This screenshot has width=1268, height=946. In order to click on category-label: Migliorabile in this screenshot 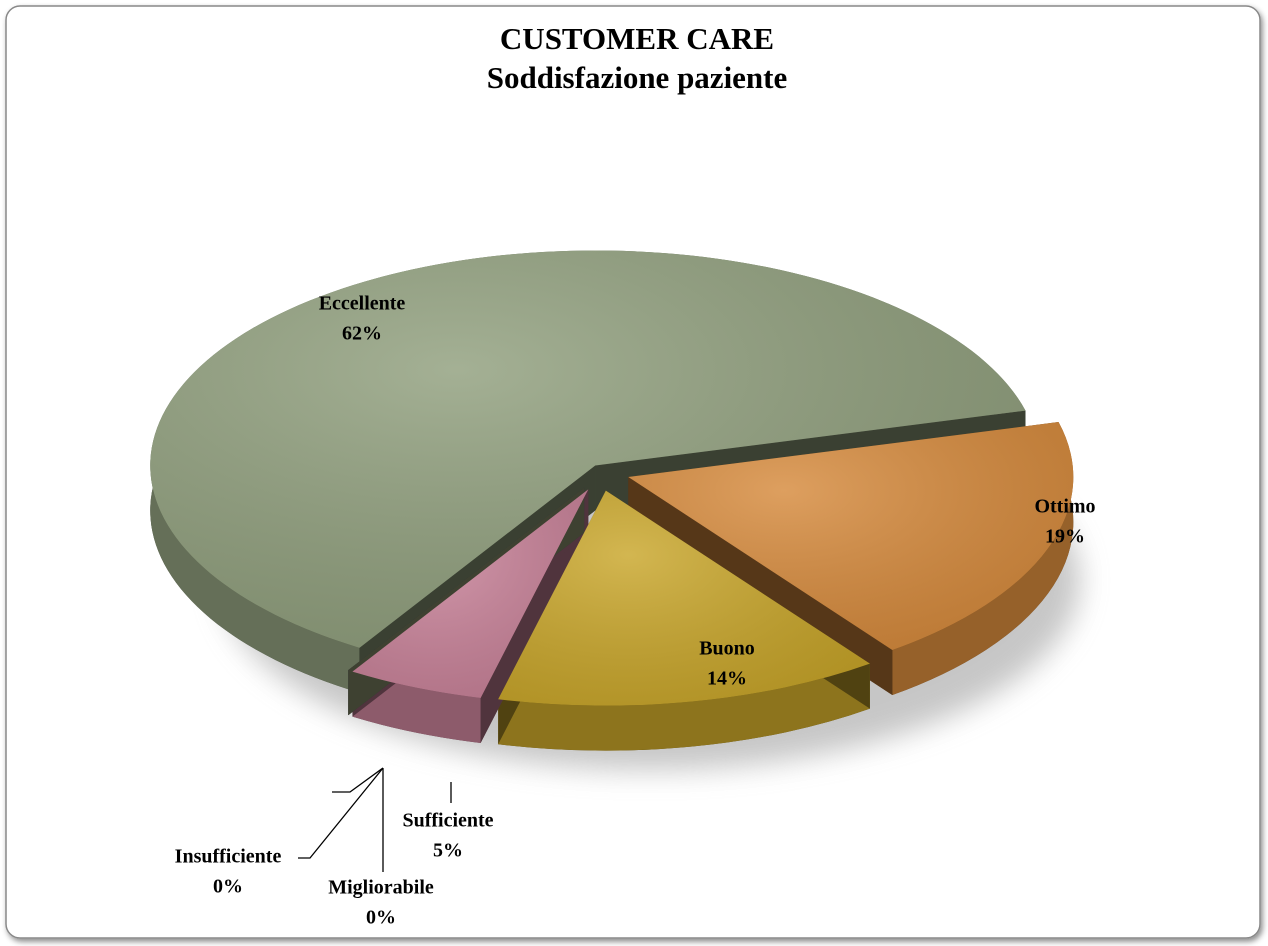, I will do `click(381, 888)`.